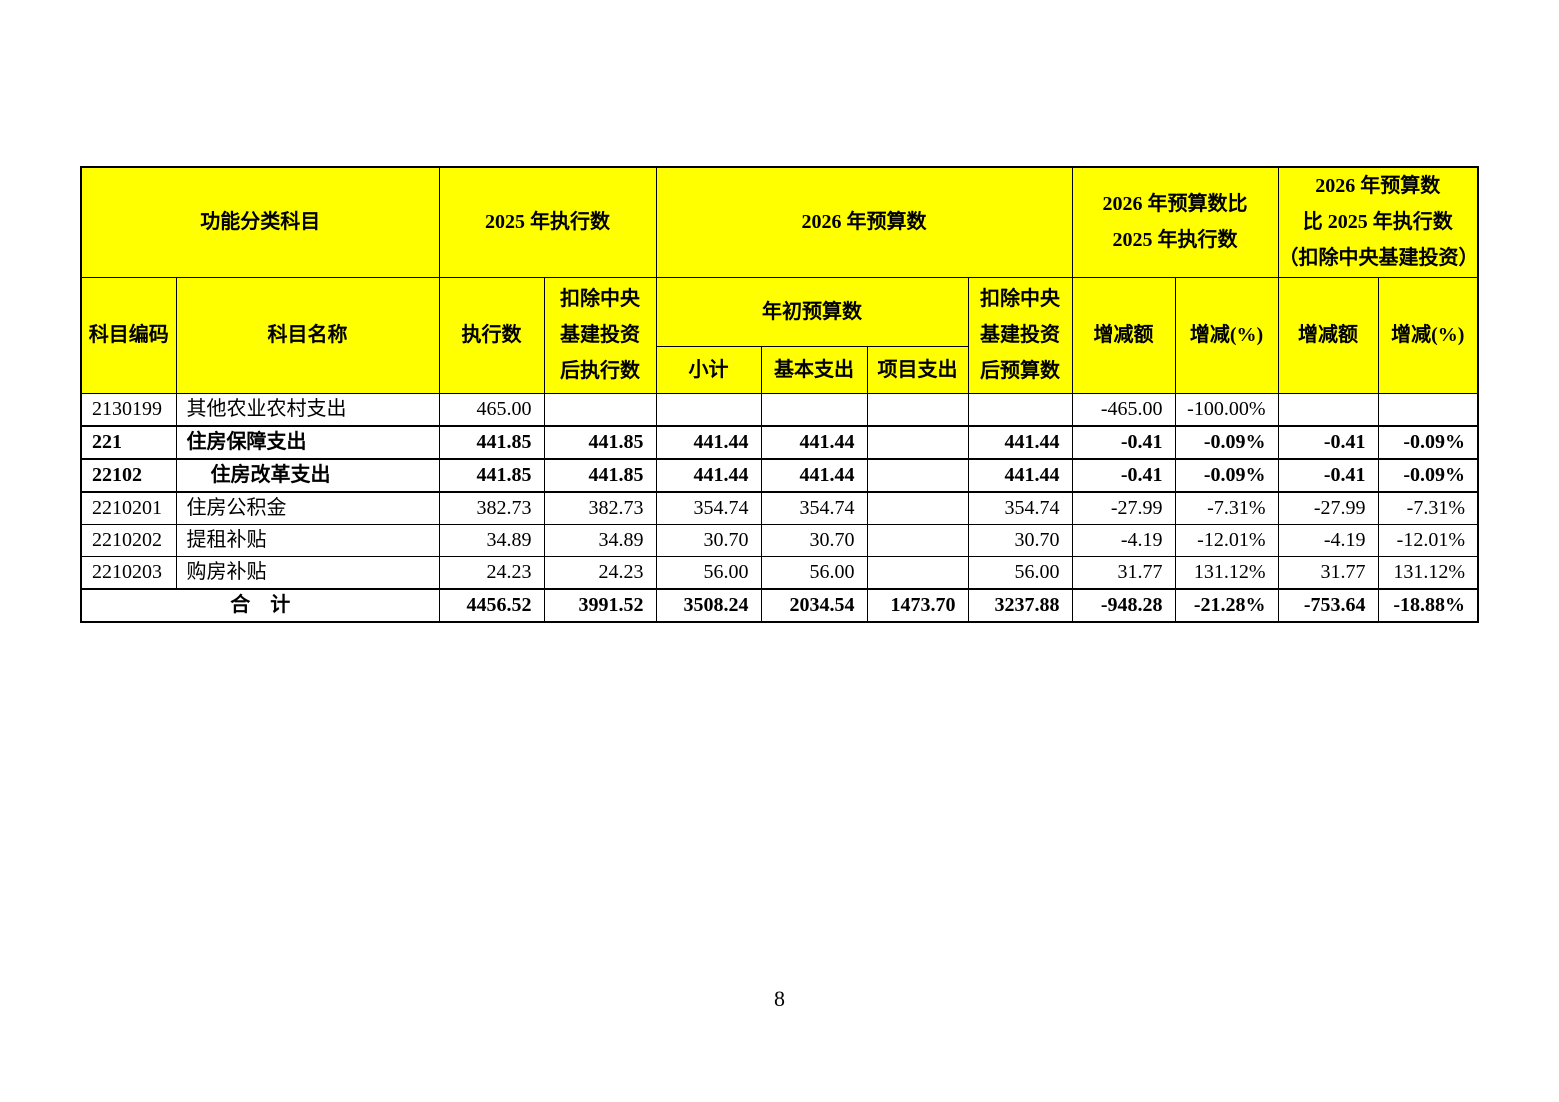 This screenshot has width=1559, height=1102. Describe the element at coordinates (1226, 409) in the screenshot. I see `table-cell: -100.00%` at that location.